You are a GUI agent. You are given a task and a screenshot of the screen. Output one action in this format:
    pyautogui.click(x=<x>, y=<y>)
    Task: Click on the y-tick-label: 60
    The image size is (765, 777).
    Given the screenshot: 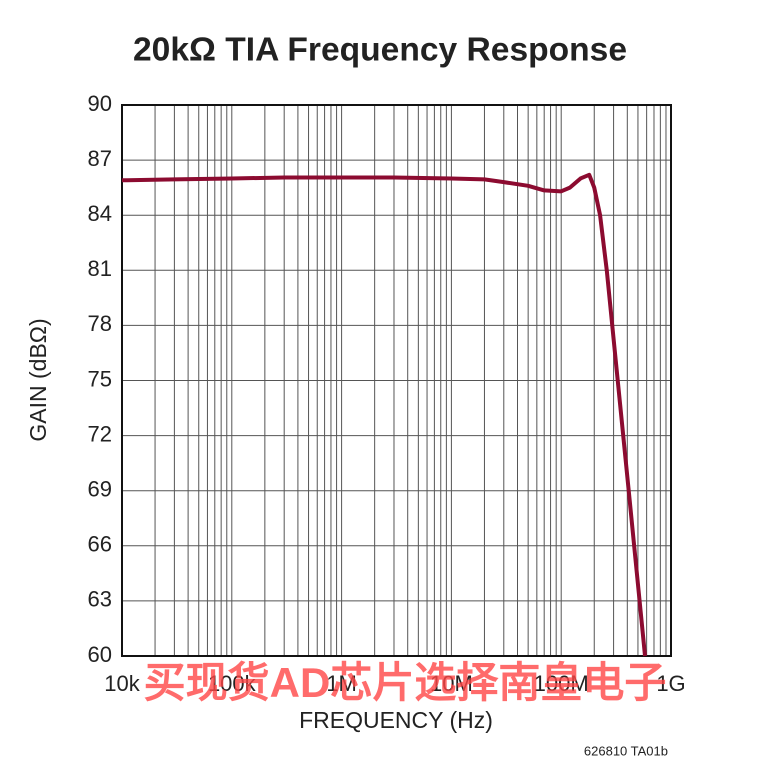 What is the action you would take?
    pyautogui.click(x=100, y=654)
    